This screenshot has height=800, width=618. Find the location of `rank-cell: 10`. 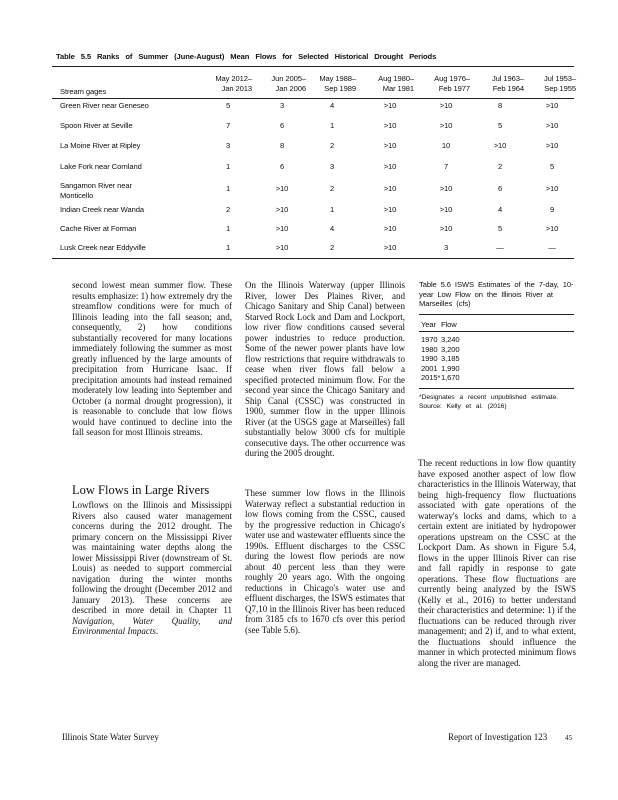

rank-cell: 10 is located at coordinates (446, 145).